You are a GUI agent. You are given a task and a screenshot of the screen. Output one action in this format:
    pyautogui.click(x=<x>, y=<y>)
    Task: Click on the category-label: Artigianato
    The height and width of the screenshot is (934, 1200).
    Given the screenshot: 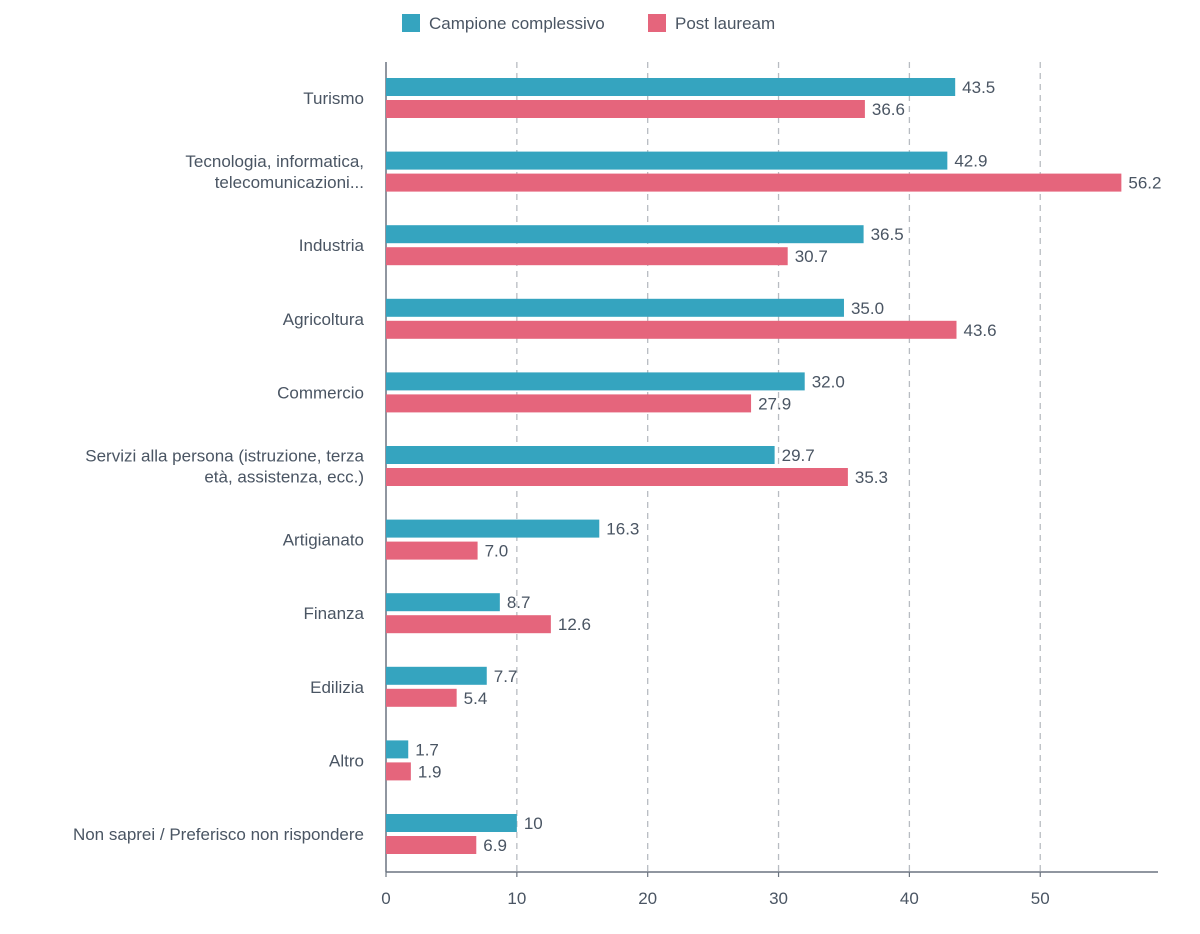 What is the action you would take?
    pyautogui.click(x=323, y=540)
    